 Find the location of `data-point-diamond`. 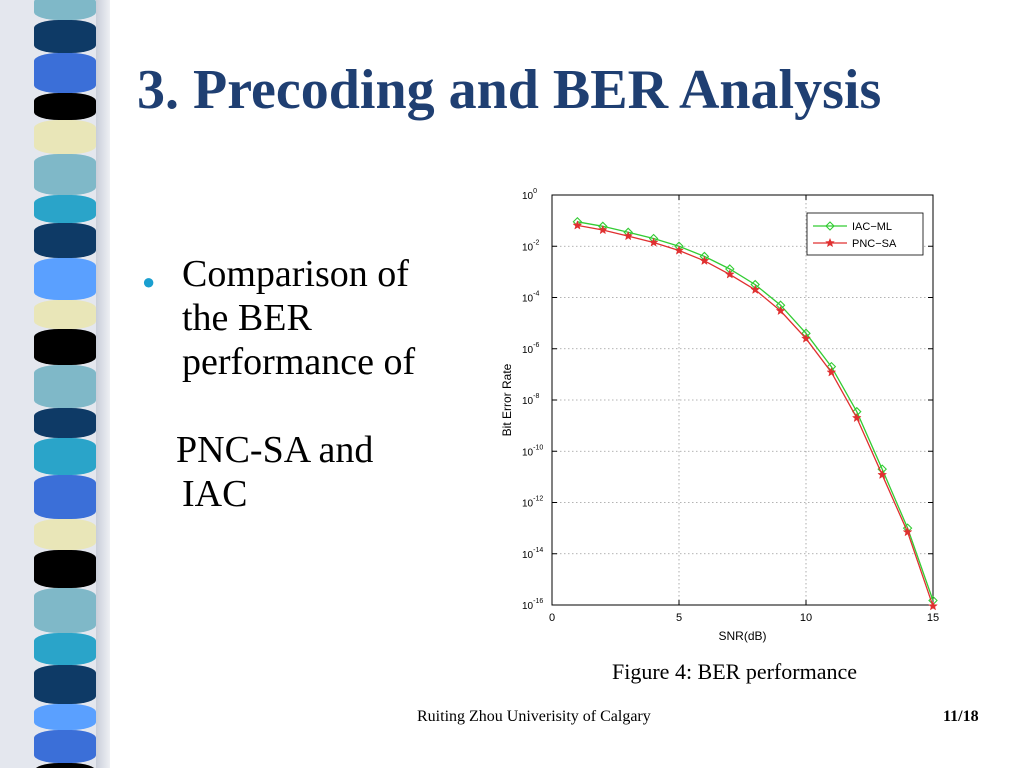

data-point-diamond is located at coordinates (830, 226).